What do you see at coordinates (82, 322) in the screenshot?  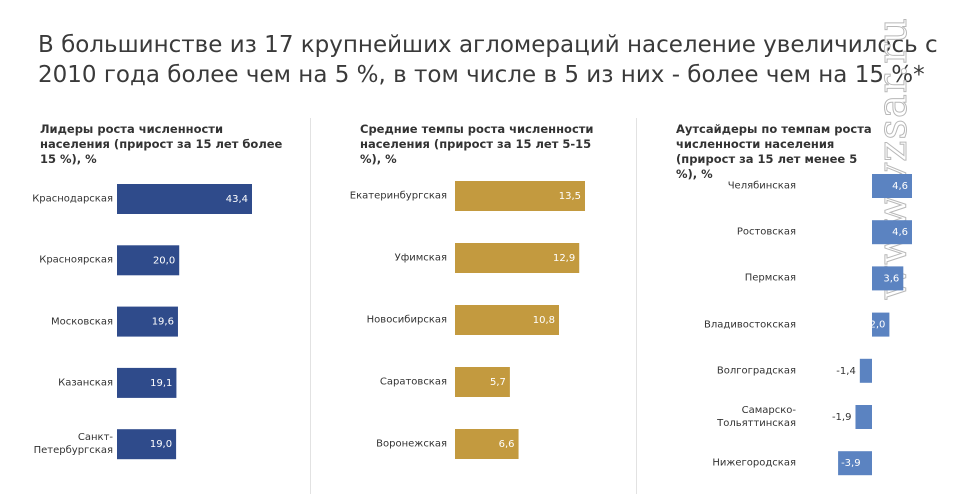 I see `category-label: Московская` at bounding box center [82, 322].